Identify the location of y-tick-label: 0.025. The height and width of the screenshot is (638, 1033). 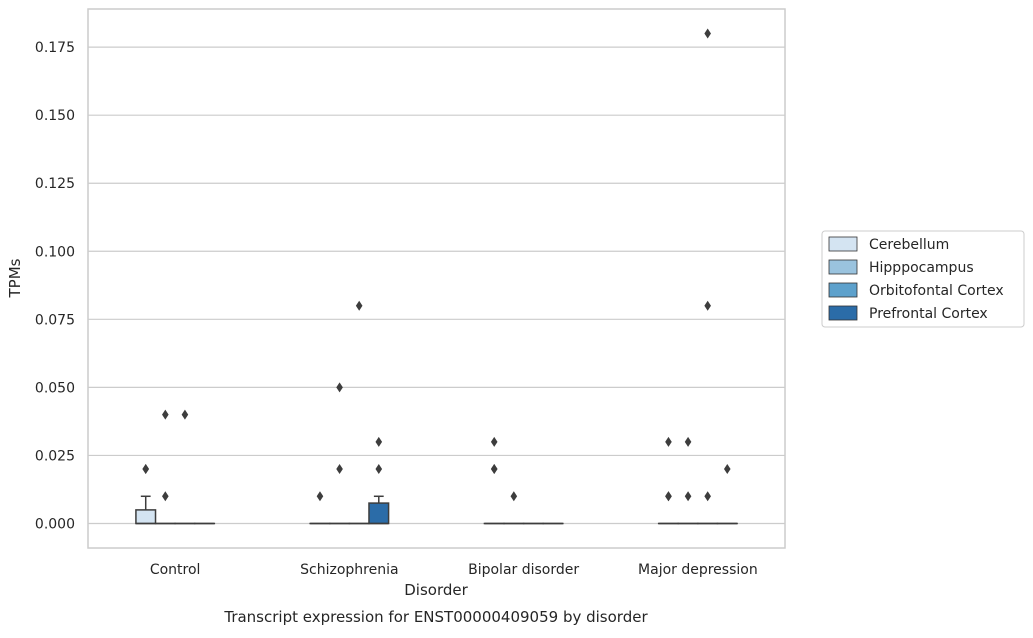
(55, 456).